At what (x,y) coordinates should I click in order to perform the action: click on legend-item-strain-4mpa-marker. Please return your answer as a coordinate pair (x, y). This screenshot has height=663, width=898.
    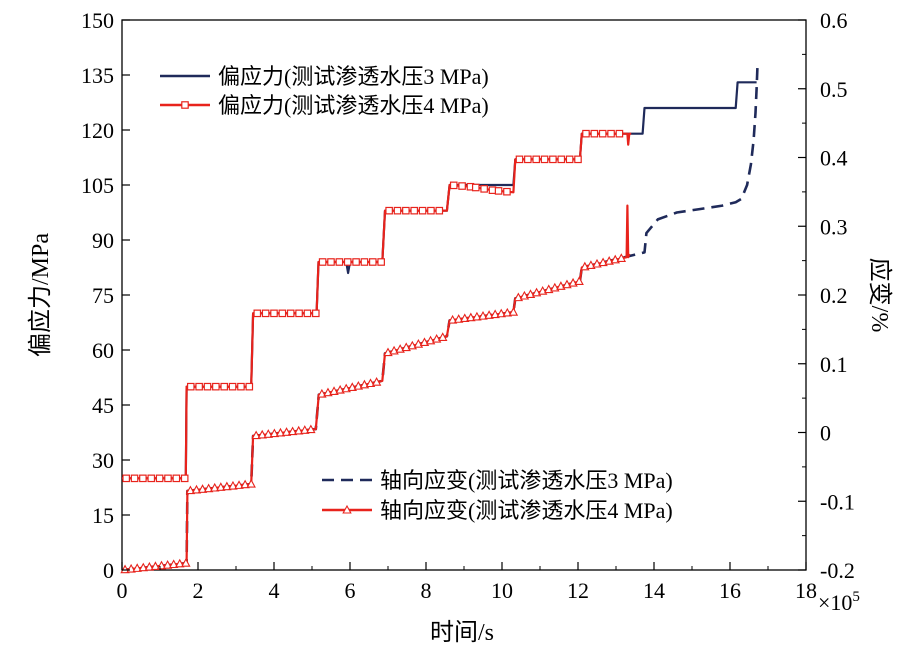
    Looking at the image, I should click on (347, 509).